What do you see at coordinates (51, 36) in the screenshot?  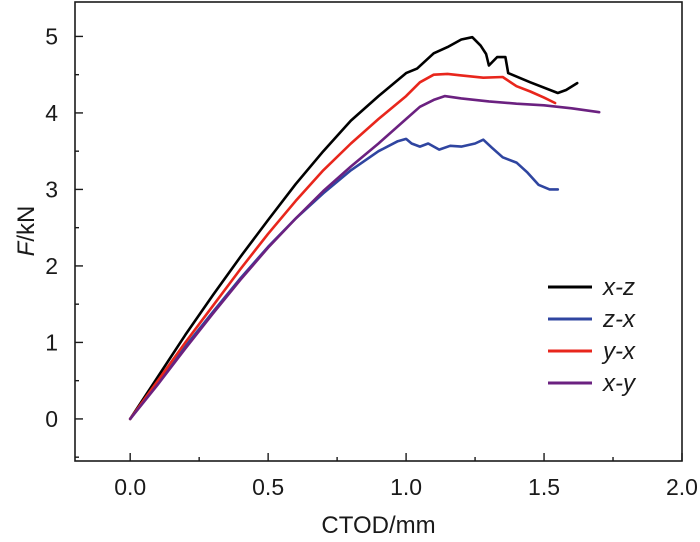 I see `y-tick-label: 5` at bounding box center [51, 36].